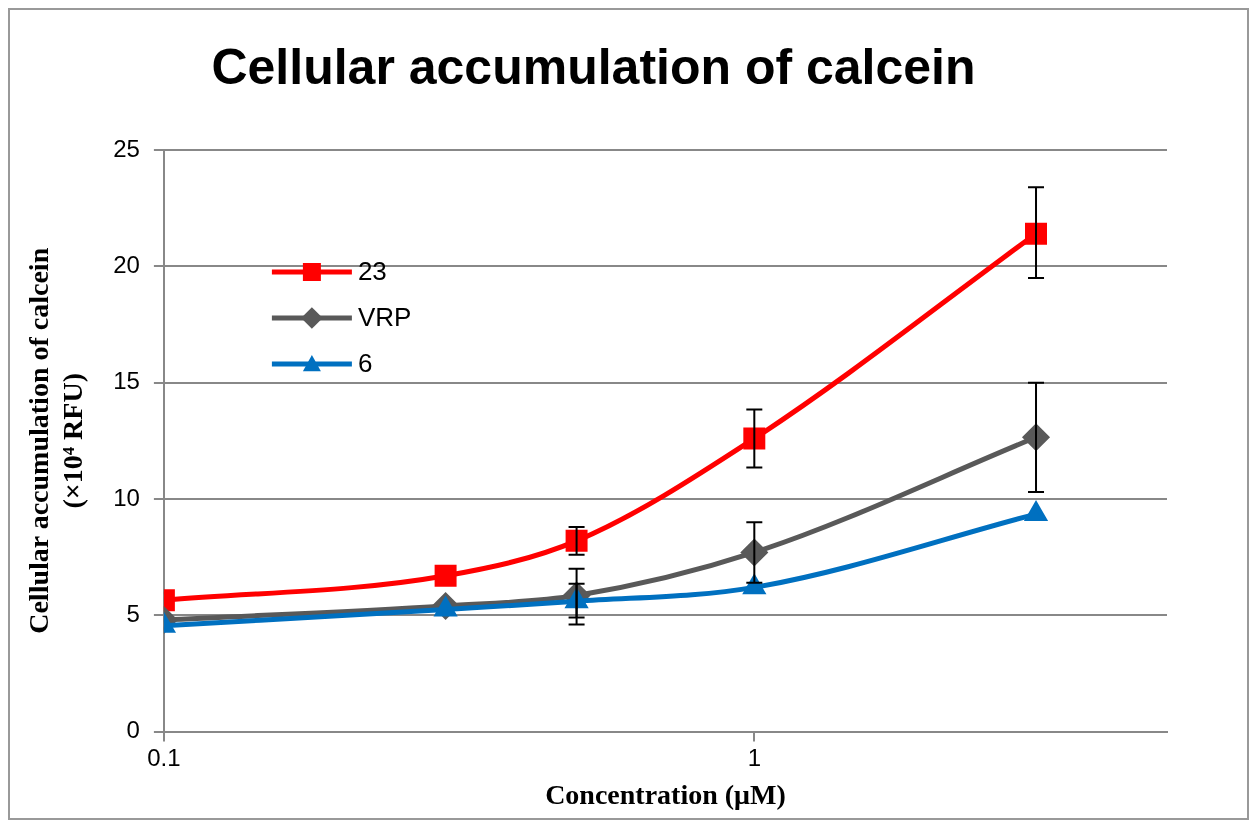 Image resolution: width=1257 pixels, height=828 pixels. I want to click on y-tick-label: 20, so click(126, 264).